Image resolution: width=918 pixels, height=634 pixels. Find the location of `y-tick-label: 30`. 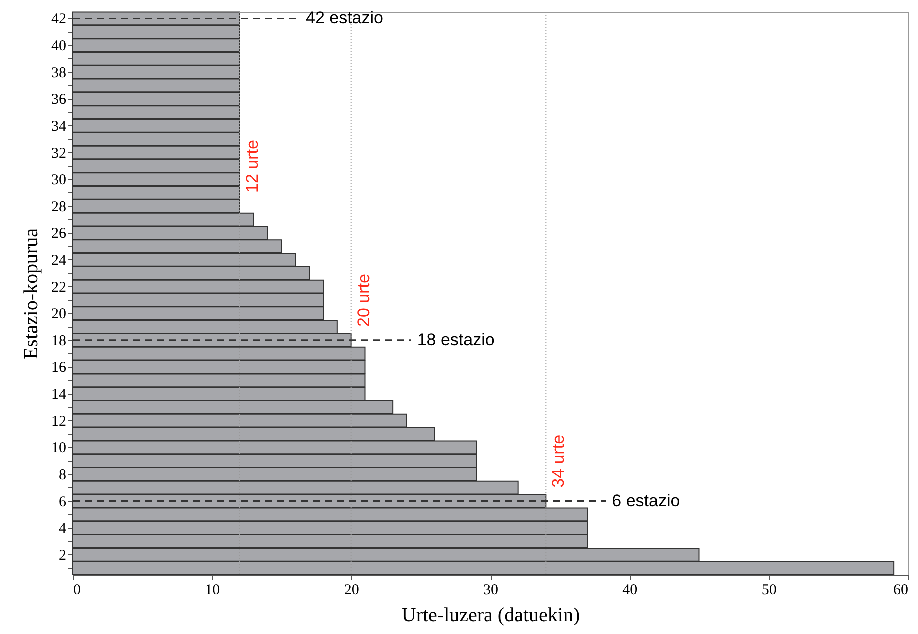

y-tick-label: 30 is located at coordinates (59, 180).